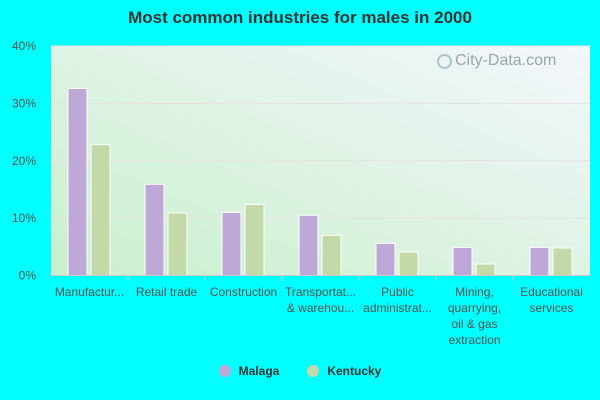 The height and width of the screenshot is (400, 600). I want to click on x-tick-label: Construction, so click(243, 292).